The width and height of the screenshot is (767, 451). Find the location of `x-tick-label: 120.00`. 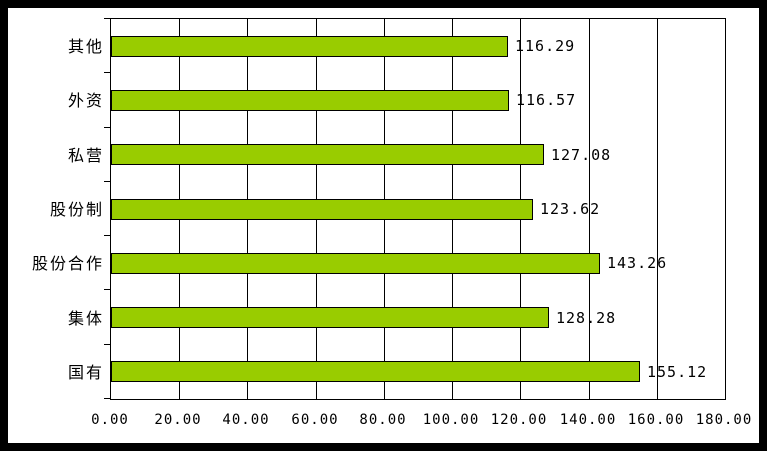

x-tick-label: 120.00 is located at coordinates (519, 420).